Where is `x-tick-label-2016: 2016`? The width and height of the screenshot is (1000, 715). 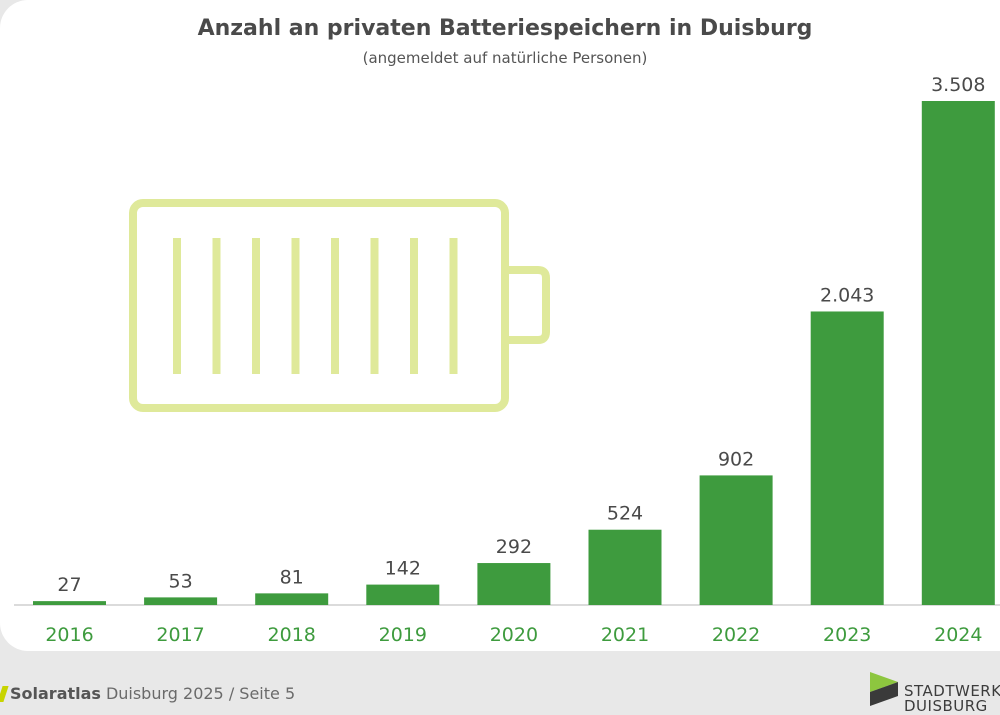 x-tick-label-2016: 2016 is located at coordinates (69, 635).